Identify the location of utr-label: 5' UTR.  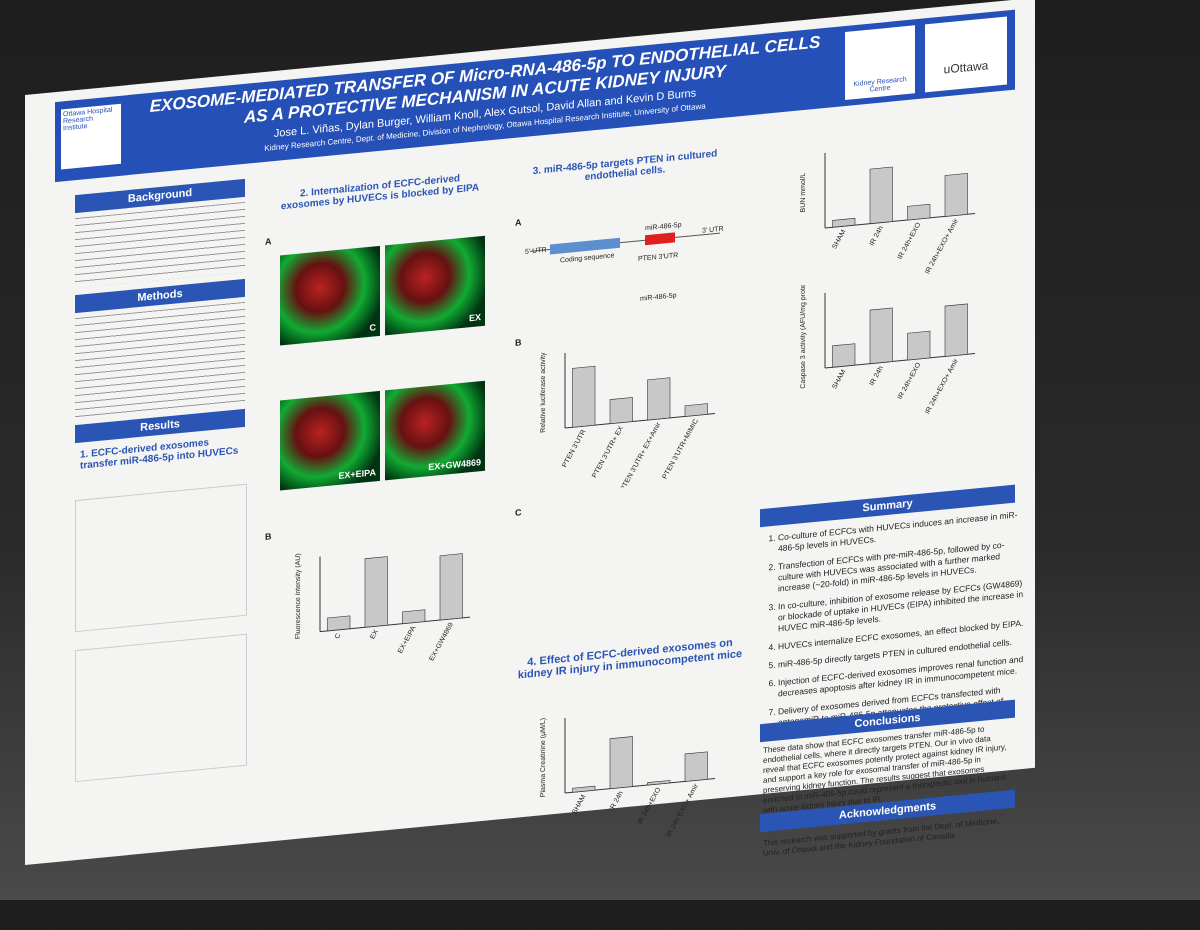
(536, 251).